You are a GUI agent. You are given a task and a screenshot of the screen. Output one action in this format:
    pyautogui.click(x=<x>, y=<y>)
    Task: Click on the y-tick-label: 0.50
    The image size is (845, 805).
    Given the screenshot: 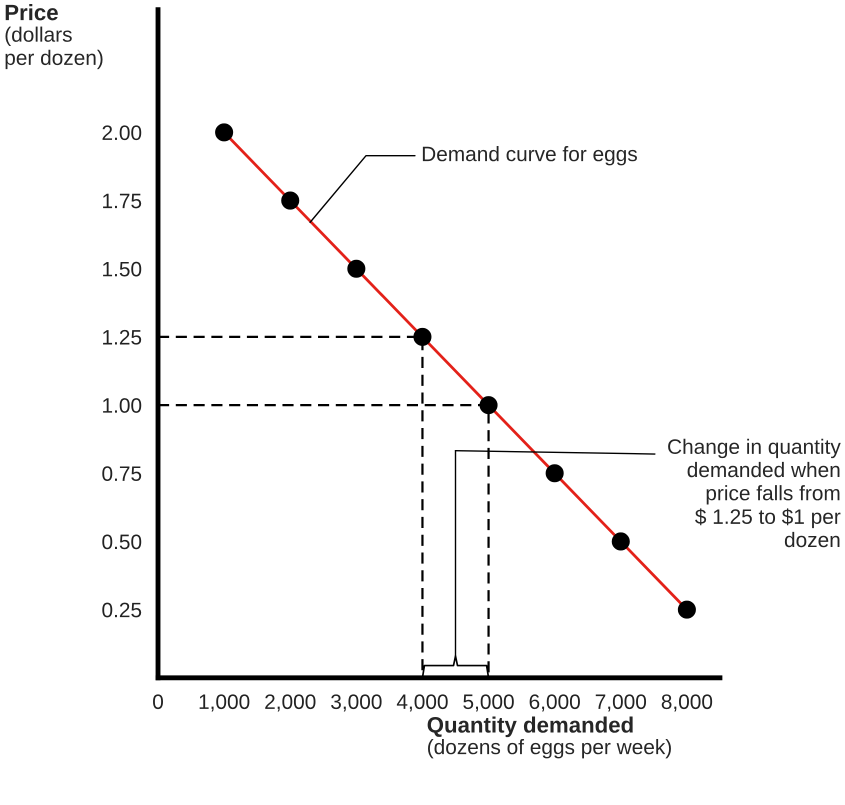 What is the action you would take?
    pyautogui.click(x=122, y=542)
    